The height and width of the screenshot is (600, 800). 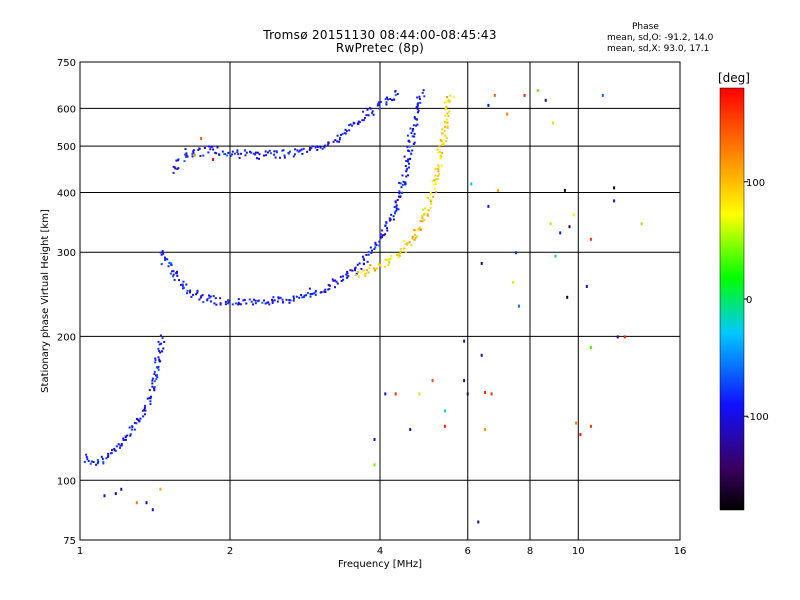 I want to click on y-tick-label: 500, so click(x=66, y=147).